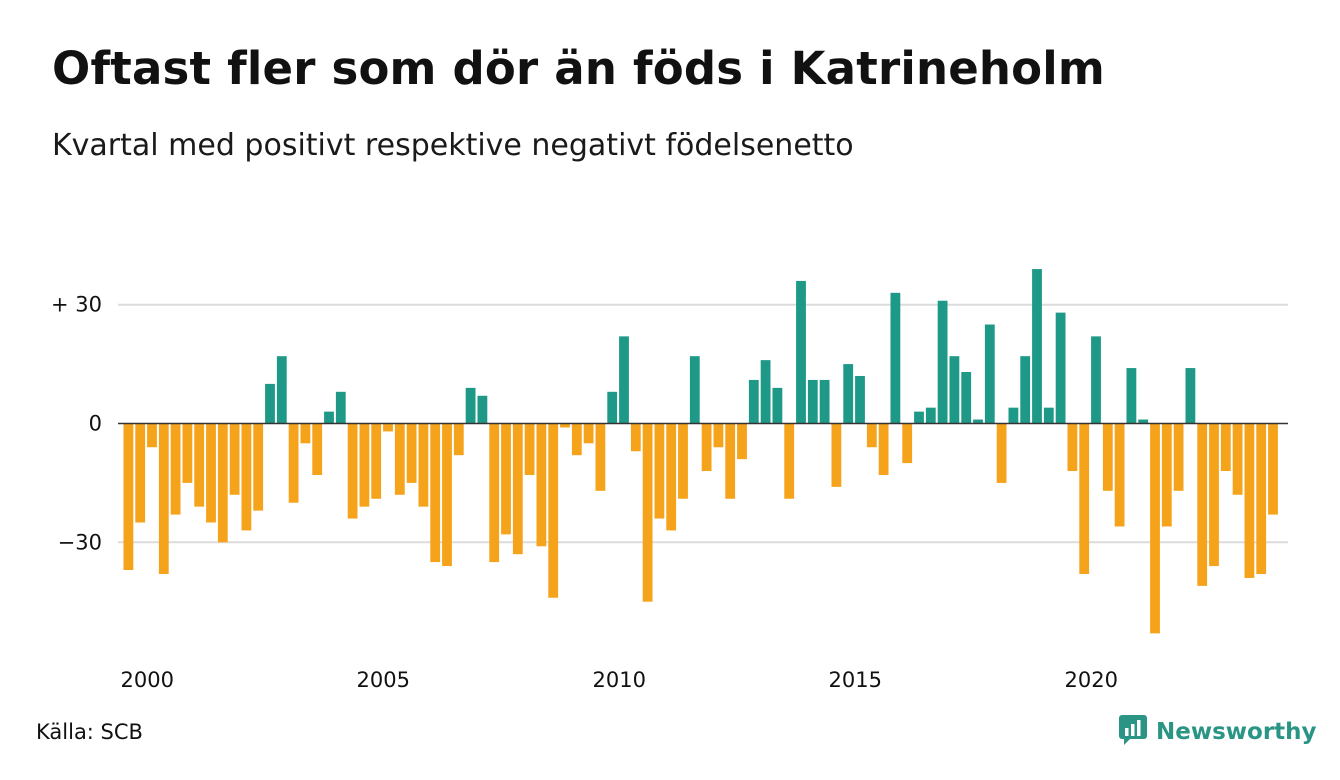  I want to click on bar-negative: 2024 K1: -38, so click(1261, 498).